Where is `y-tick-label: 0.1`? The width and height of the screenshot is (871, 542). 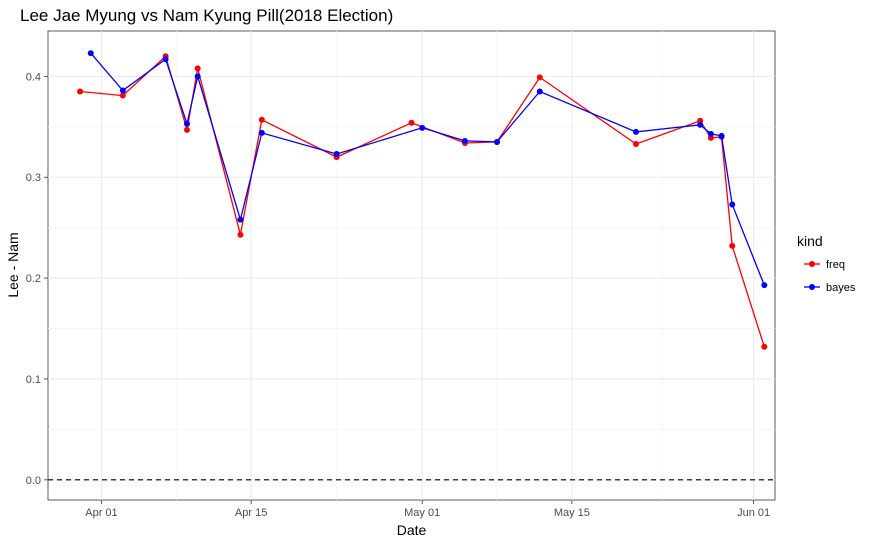
y-tick-label: 0.1 is located at coordinates (33, 380).